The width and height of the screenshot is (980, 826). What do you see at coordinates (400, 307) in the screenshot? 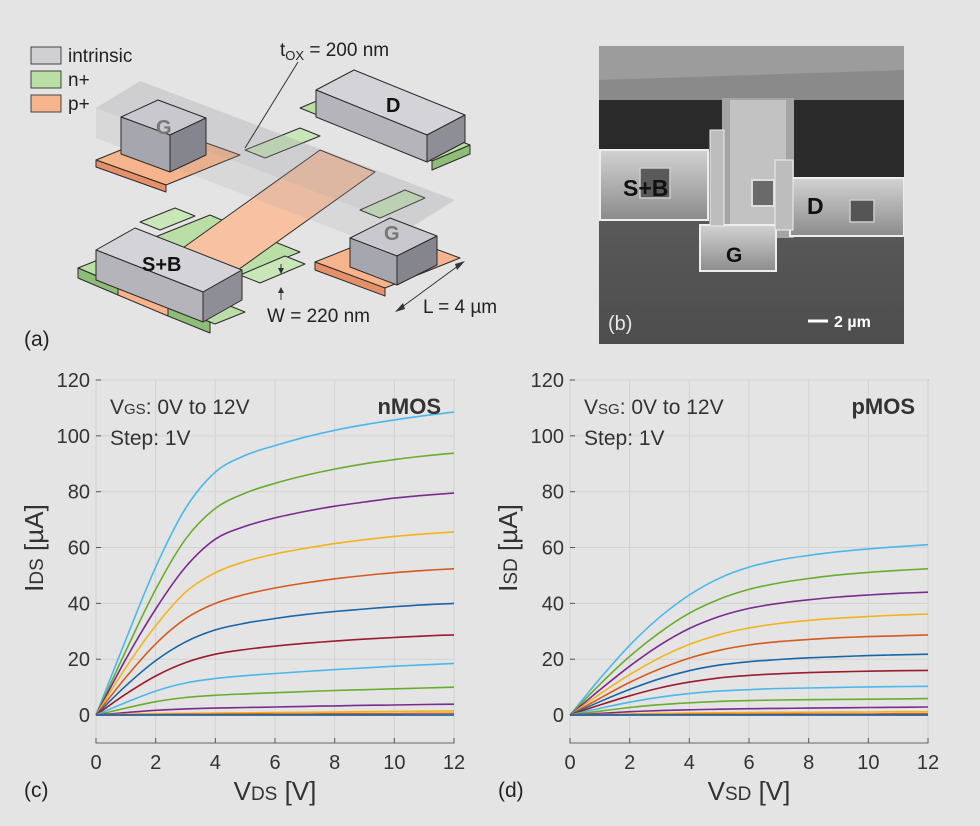
I see `length-arrowhead-a` at bounding box center [400, 307].